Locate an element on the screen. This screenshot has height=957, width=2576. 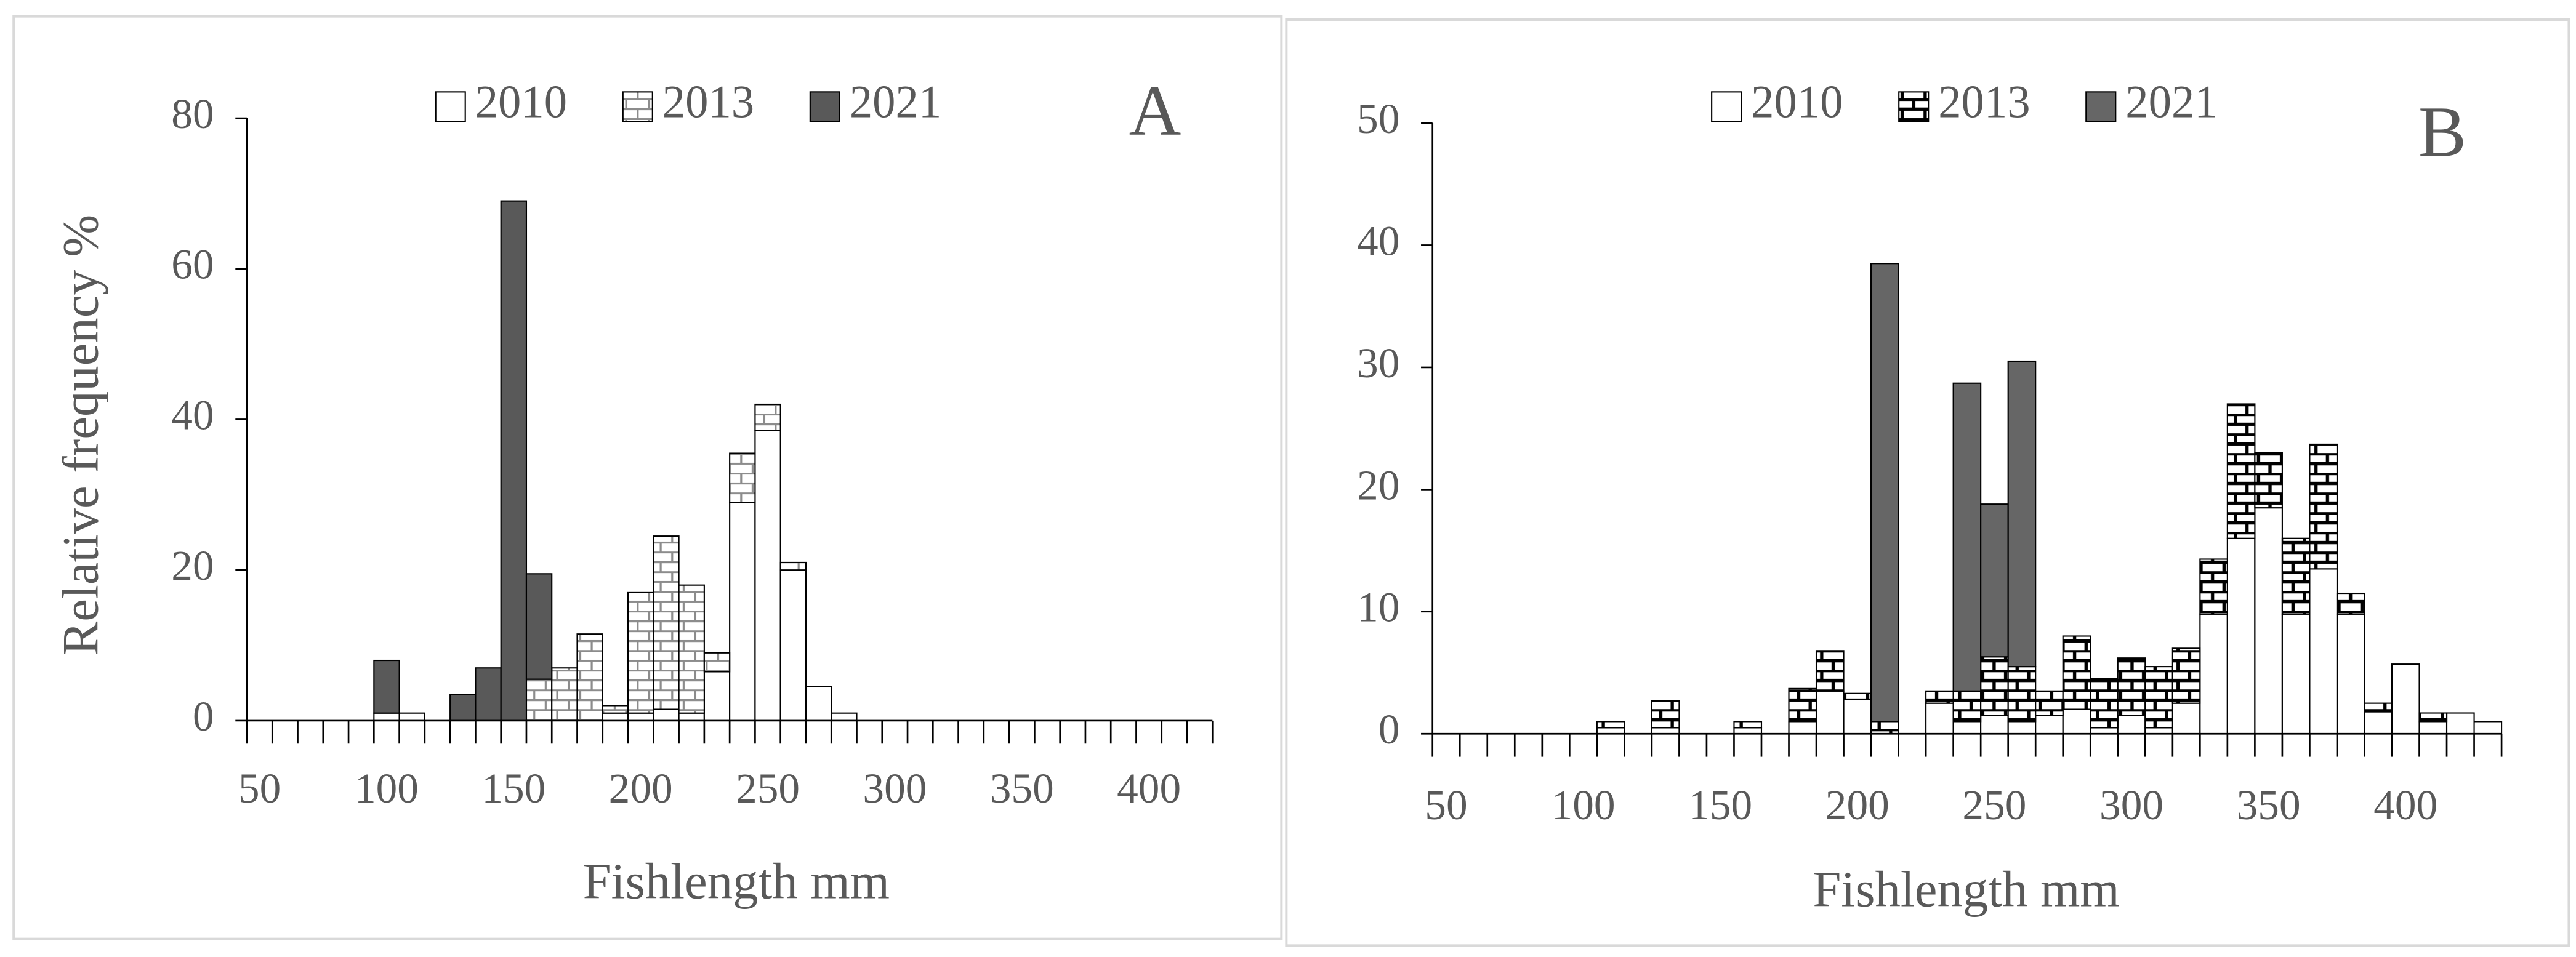
panel-label: B is located at coordinates (2442, 132).